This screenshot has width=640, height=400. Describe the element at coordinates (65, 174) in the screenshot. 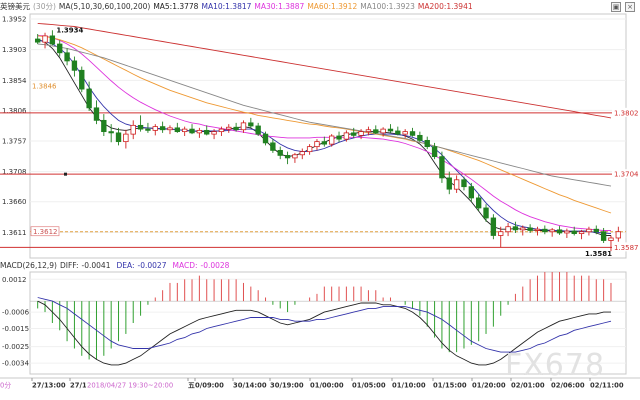

I see `level-anchor-marker` at that location.